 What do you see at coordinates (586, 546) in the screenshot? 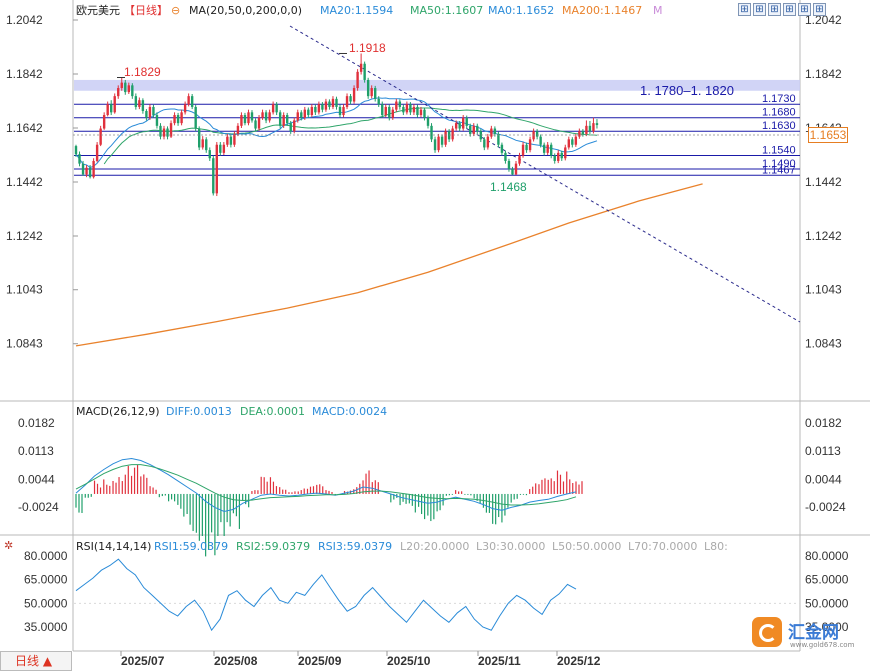
I see `l50-label: L50:50.0000` at bounding box center [586, 546].